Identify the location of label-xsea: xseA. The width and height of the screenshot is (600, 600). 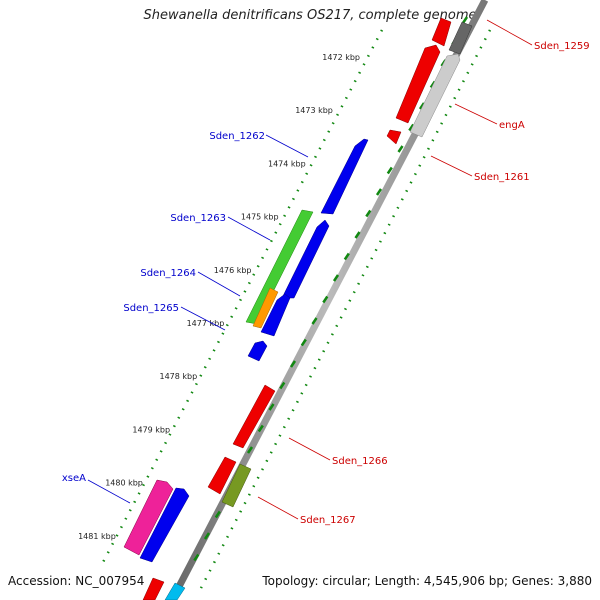
(74, 478).